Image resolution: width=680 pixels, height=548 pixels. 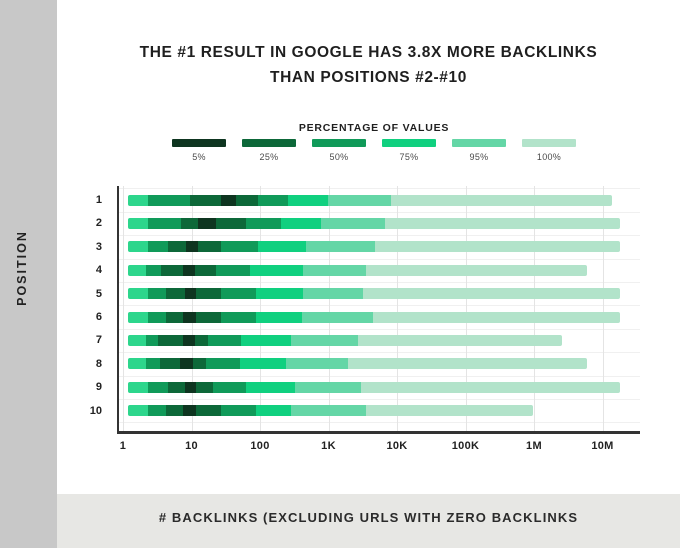 I want to click on legend-item-label: 50%, so click(x=339, y=157).